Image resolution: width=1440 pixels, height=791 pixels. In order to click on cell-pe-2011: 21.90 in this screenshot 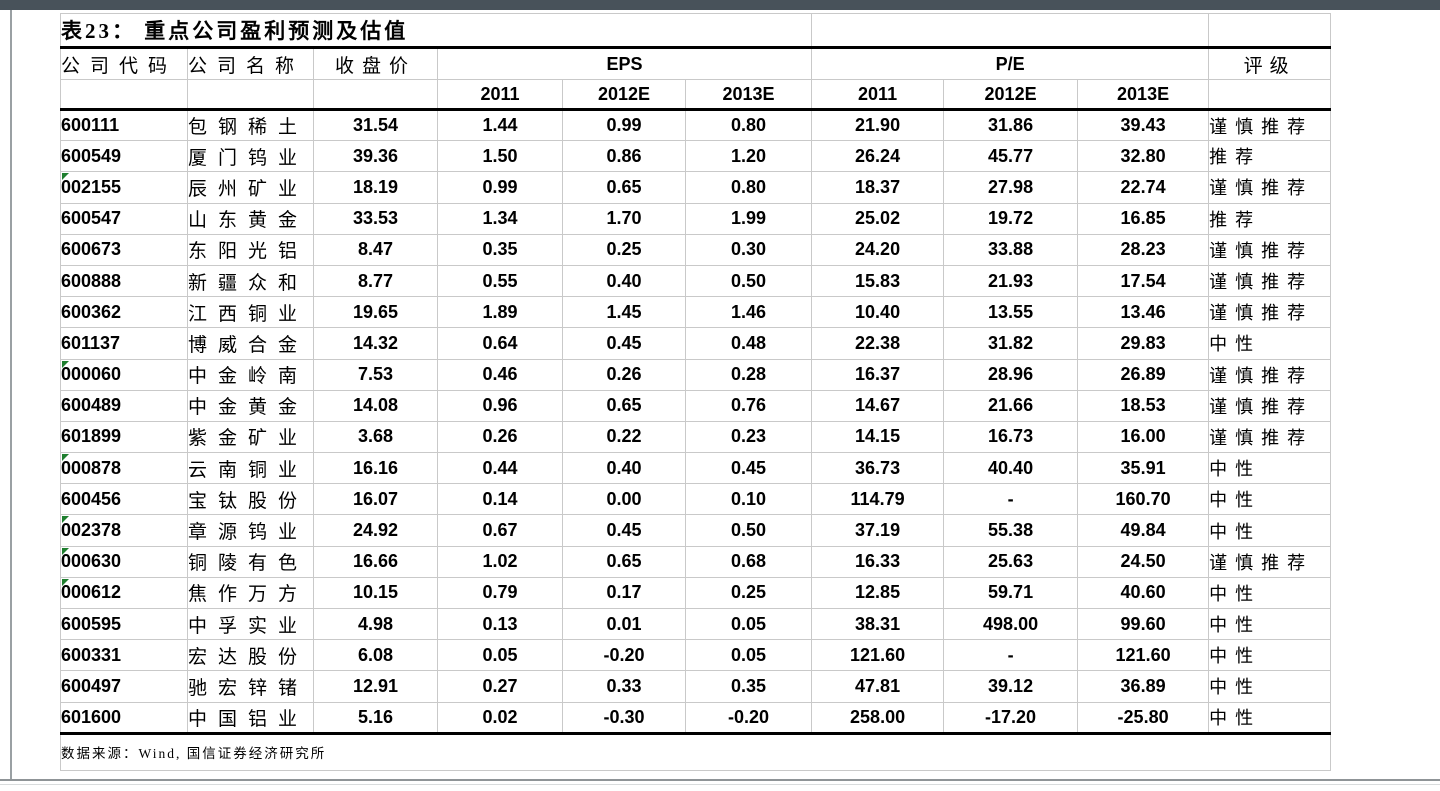, I will do `click(878, 125)`.